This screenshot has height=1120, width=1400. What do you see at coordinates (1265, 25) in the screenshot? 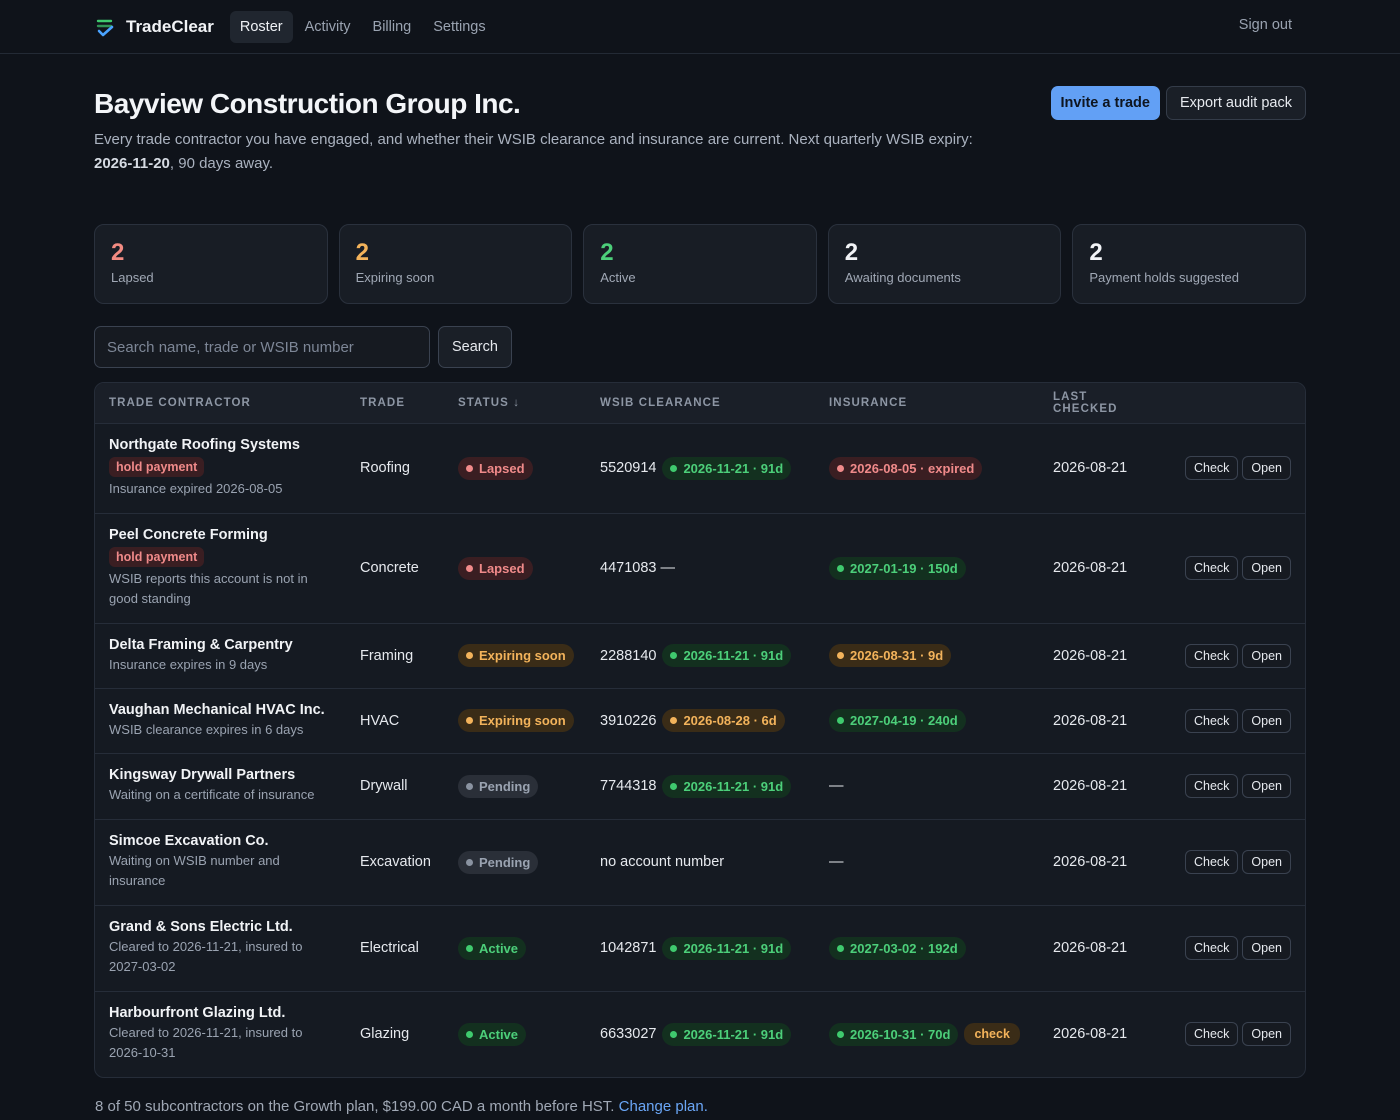
I see `sign-out-link: Sign out` at bounding box center [1265, 25].